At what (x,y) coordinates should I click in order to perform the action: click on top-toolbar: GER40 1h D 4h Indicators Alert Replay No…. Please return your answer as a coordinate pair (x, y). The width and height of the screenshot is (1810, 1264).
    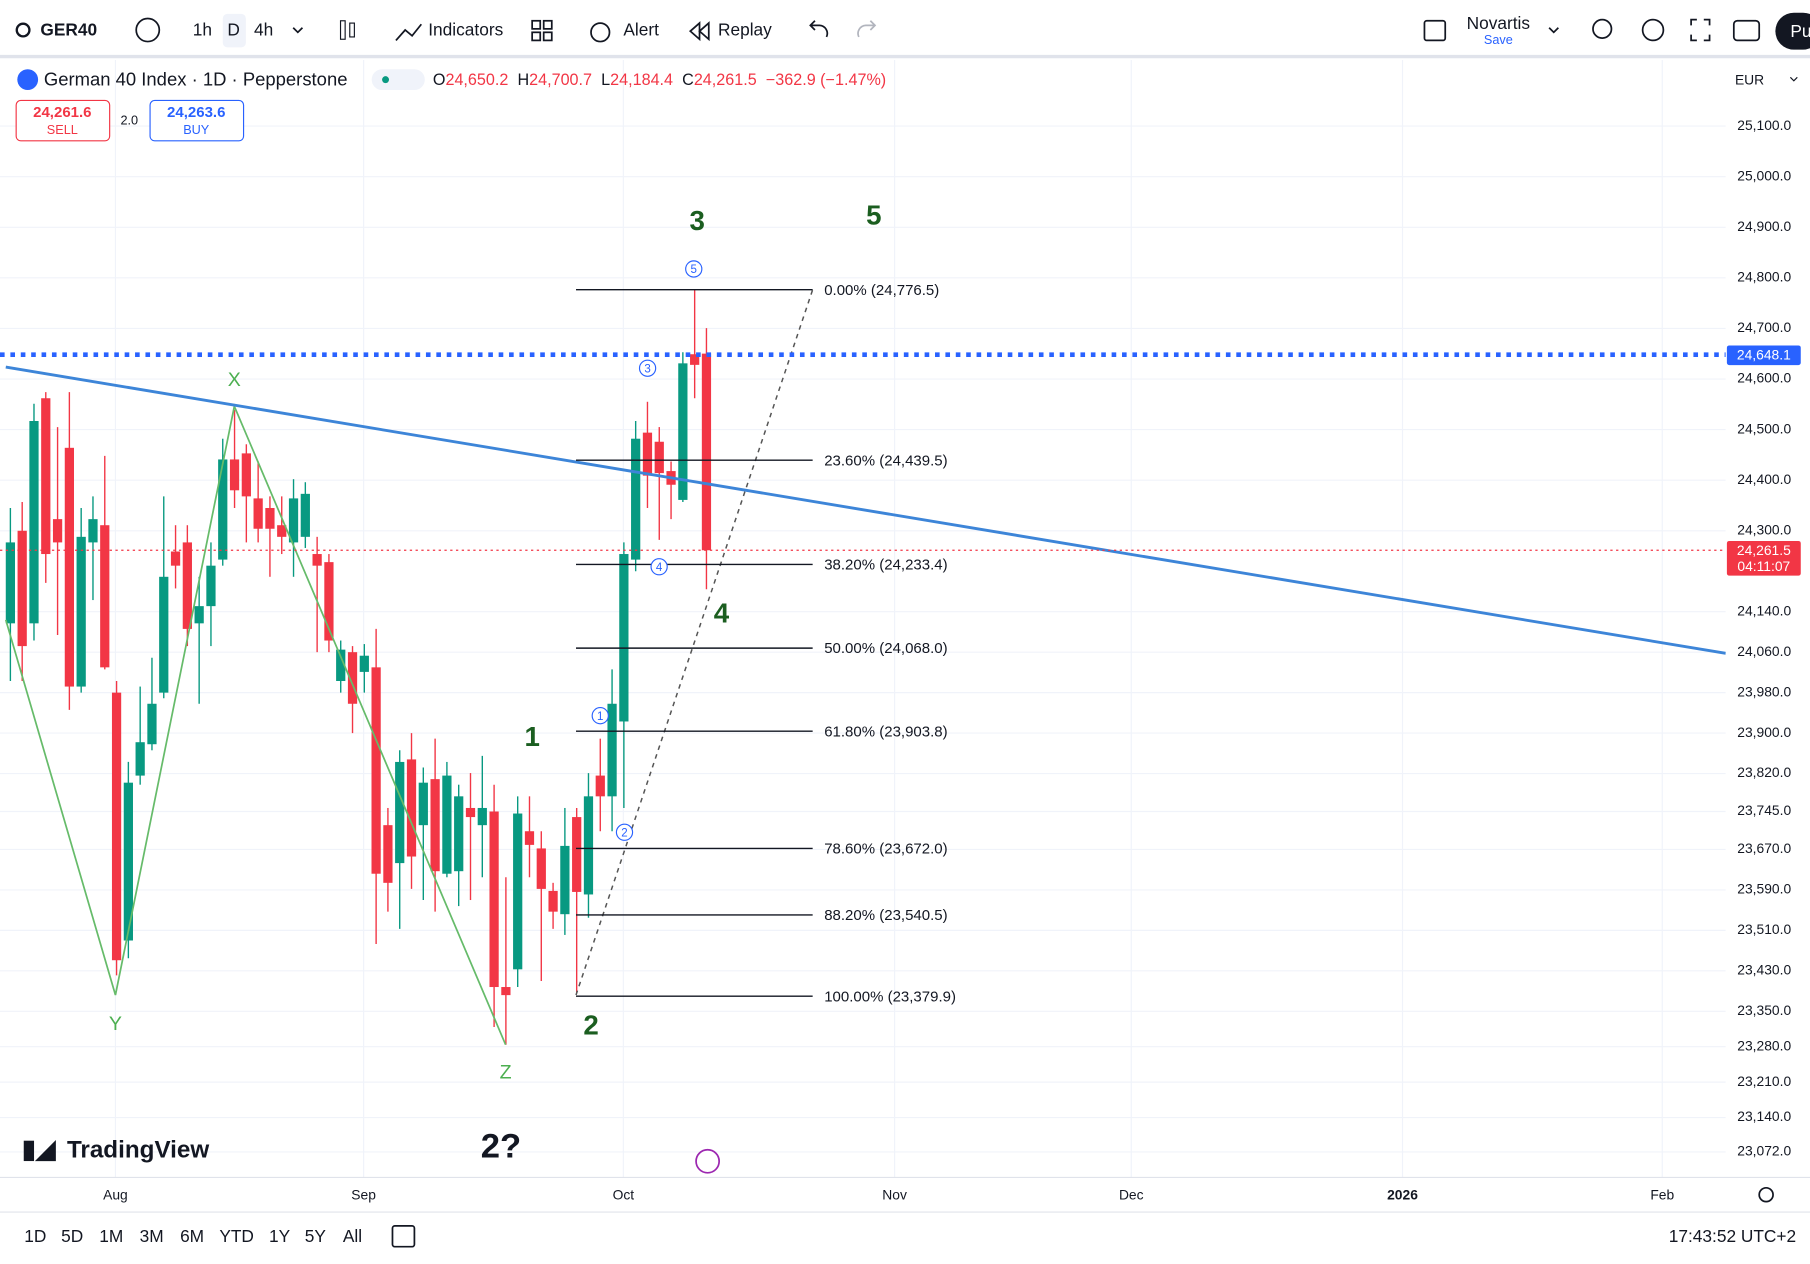
    Looking at the image, I should click on (905, 29).